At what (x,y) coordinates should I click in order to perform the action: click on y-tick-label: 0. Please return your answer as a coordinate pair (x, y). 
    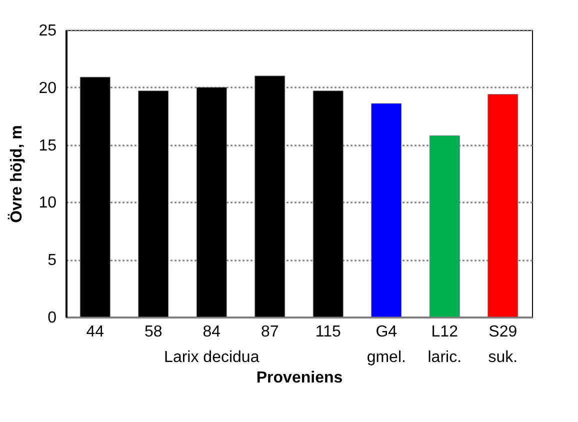
    Looking at the image, I should click on (52, 318).